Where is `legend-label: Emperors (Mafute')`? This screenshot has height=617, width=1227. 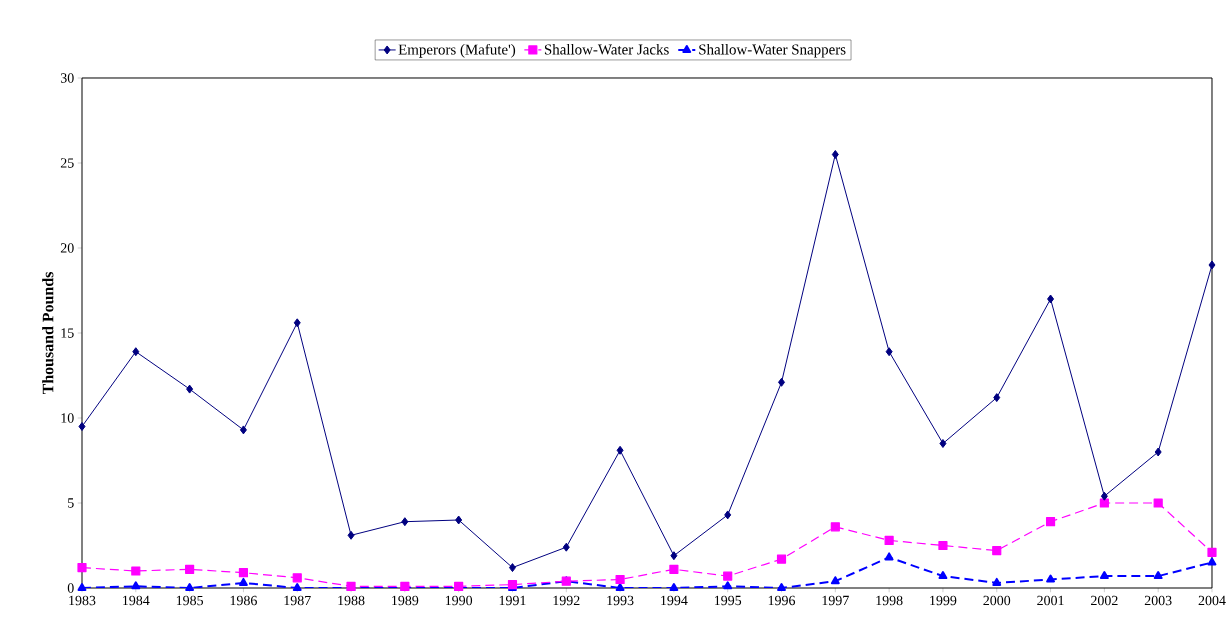 legend-label: Emperors (Mafute') is located at coordinates (457, 50).